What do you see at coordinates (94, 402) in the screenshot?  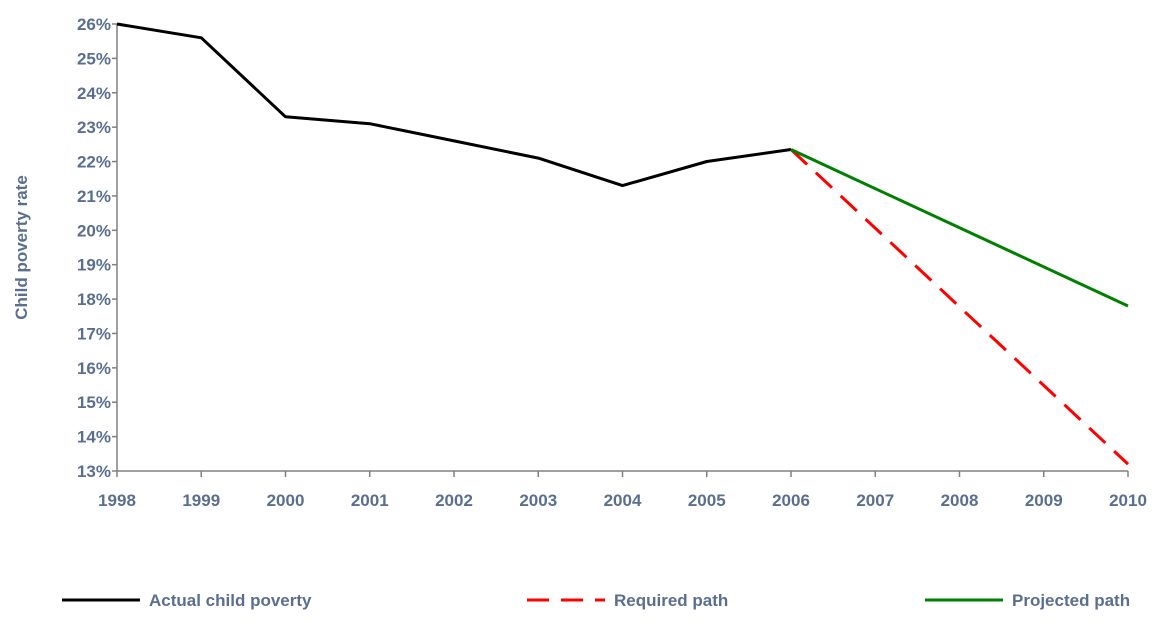 I see `y-tick-label: 15%` at bounding box center [94, 402].